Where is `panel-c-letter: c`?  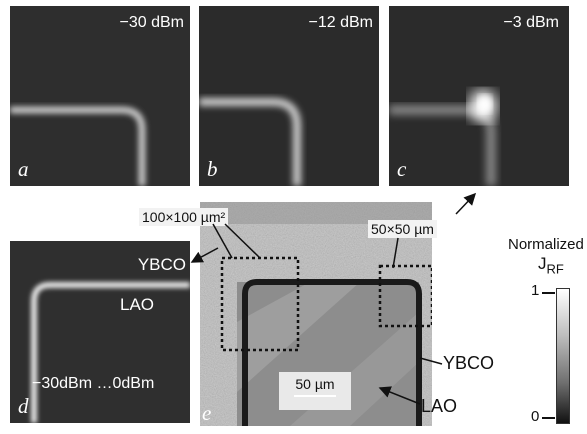
panel-c-letter: c is located at coordinates (401, 169).